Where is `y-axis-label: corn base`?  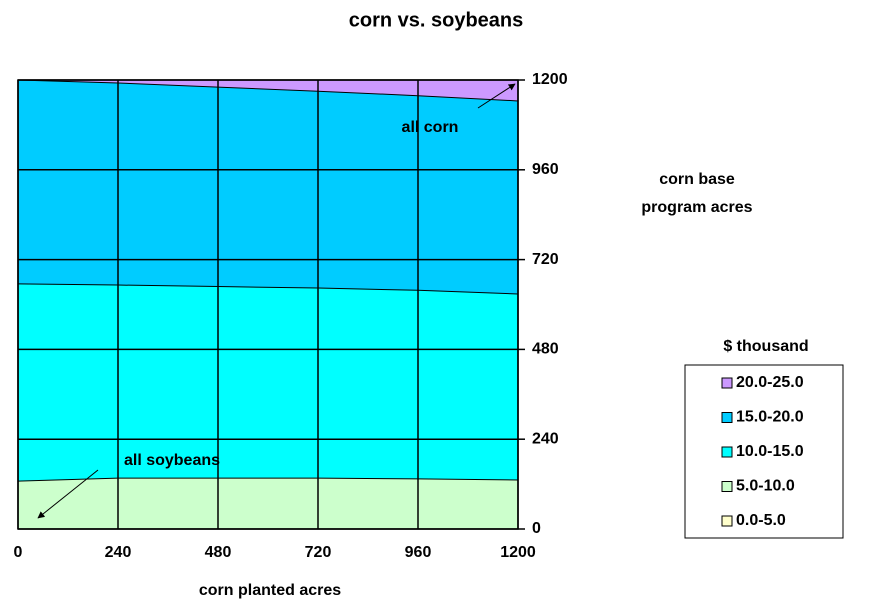
y-axis-label: corn base is located at coordinates (697, 179).